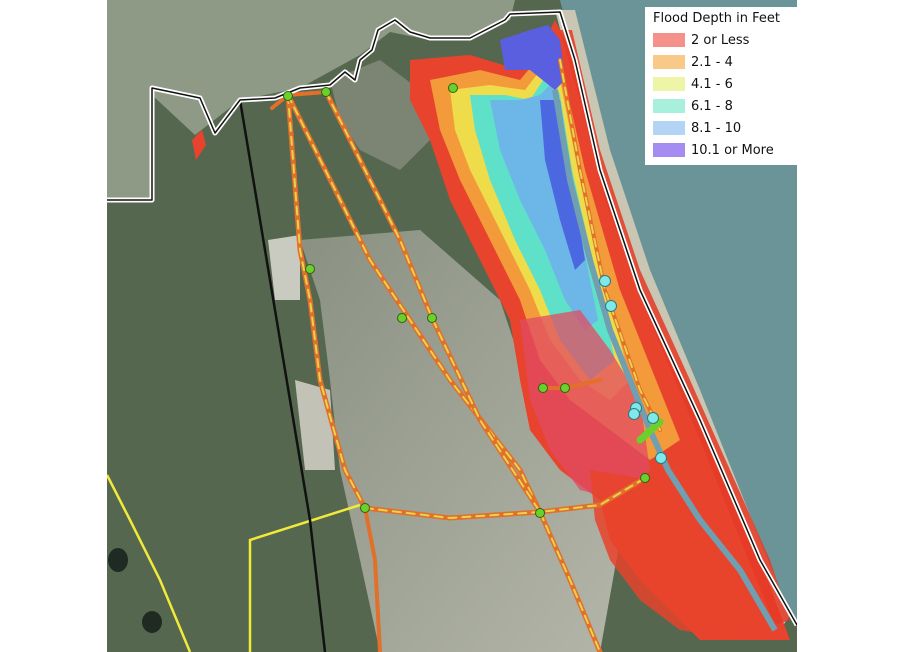 Image resolution: width=912 pixels, height=652 pixels. Describe the element at coordinates (199, 145) in the screenshot. I see `flood-spot-west` at that location.